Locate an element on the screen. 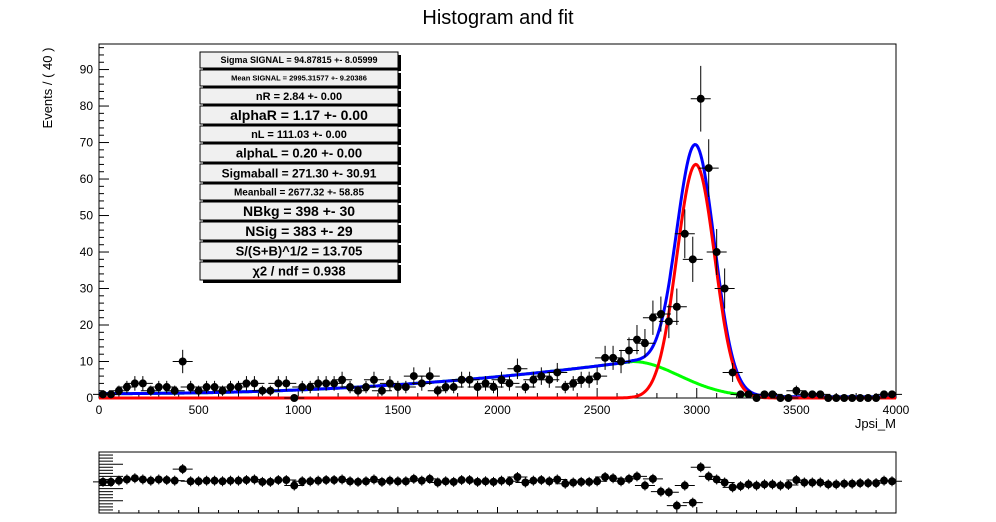  stats-row-text: Mean SIGNAL = 2995.31577 +- 9.20386 is located at coordinates (299, 78).